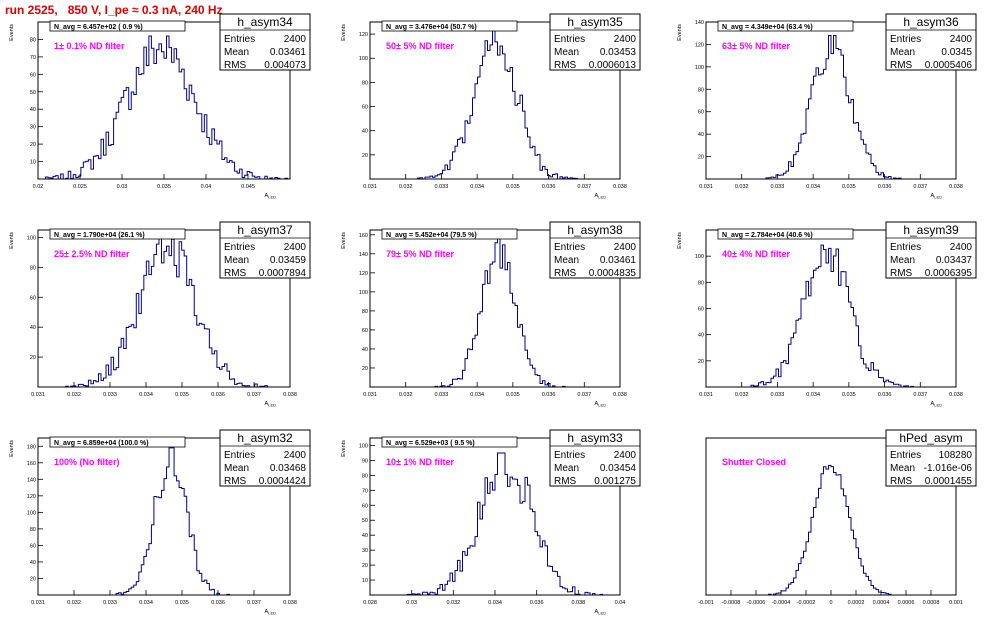 Image resolution: width=996 pixels, height=622 pixels. I want to click on stats-value: 0.0004424, so click(283, 481).